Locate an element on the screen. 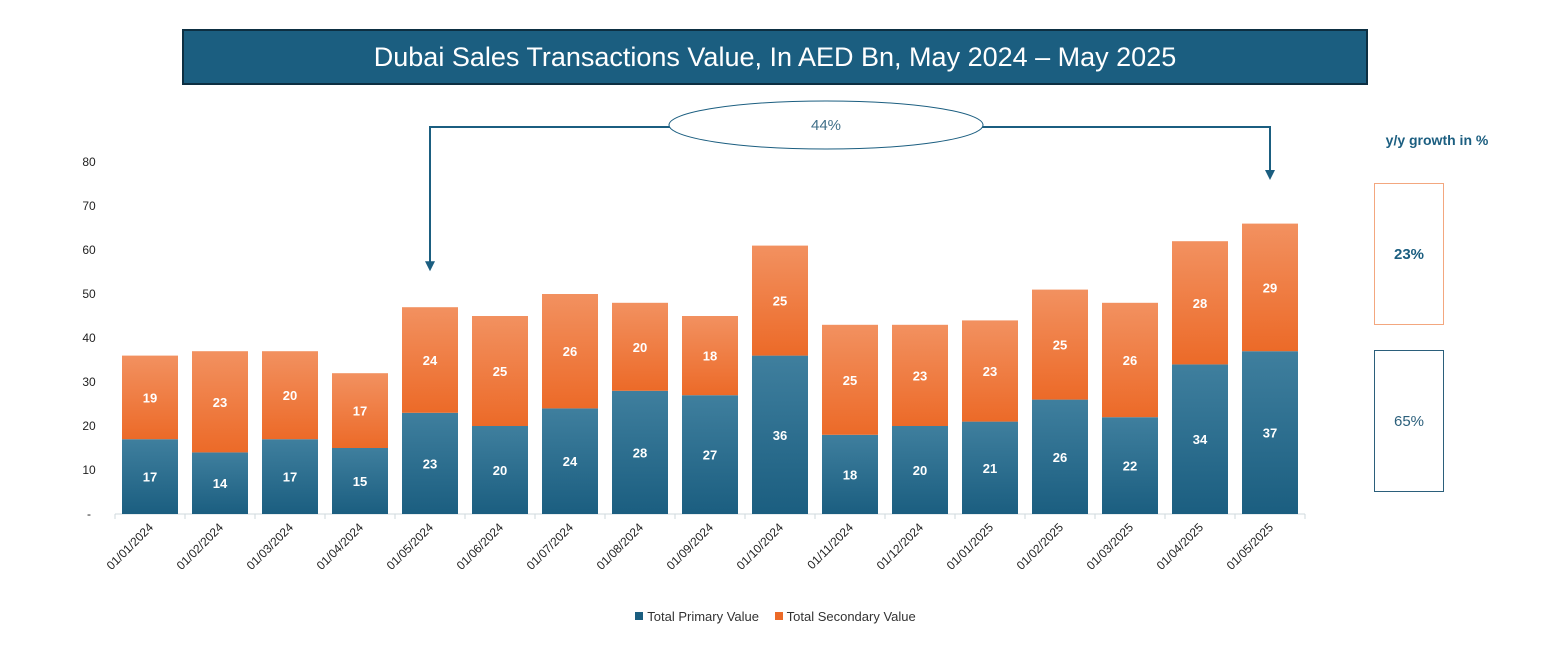 This screenshot has height=650, width=1551. legend-swatch-primary is located at coordinates (639, 616).